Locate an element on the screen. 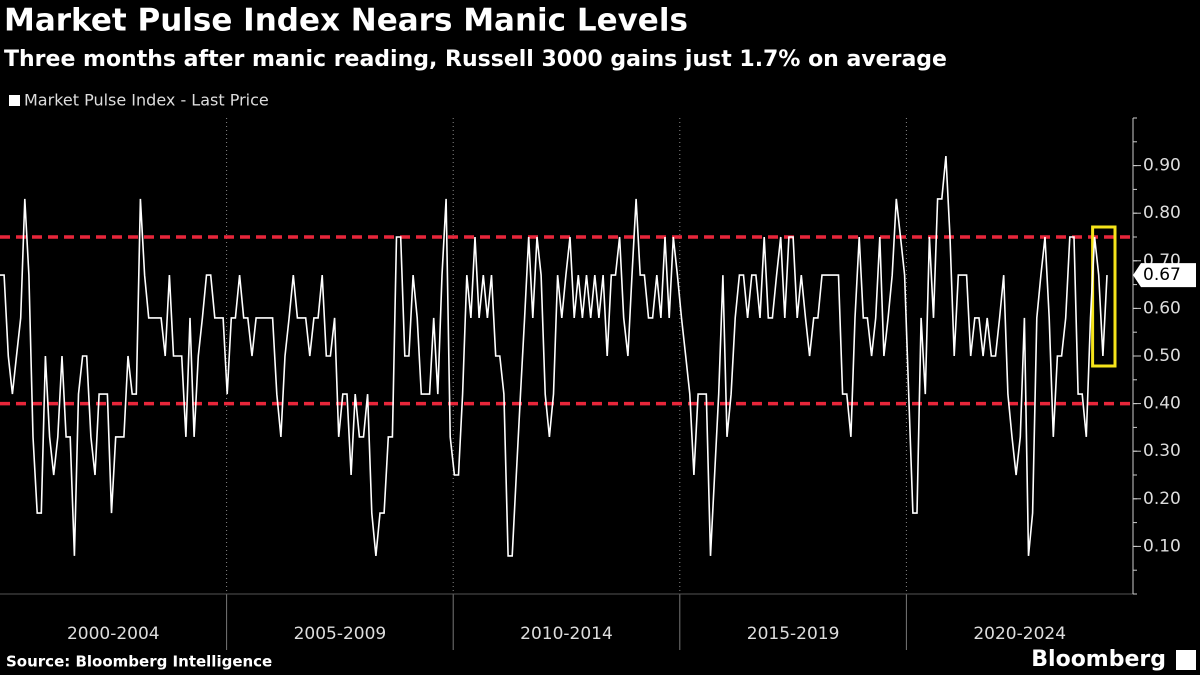  y-tick-label: 0.50 is located at coordinates (1162, 356).